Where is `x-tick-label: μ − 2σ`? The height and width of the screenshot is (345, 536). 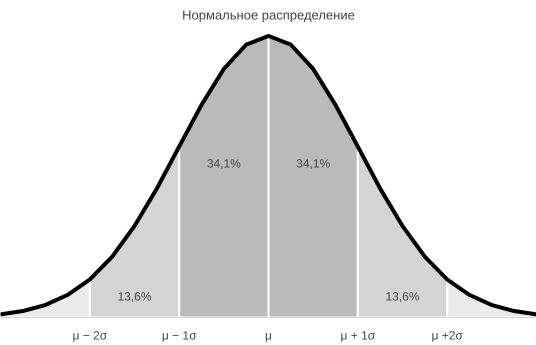
x-tick-label: μ − 2σ is located at coordinates (90, 335).